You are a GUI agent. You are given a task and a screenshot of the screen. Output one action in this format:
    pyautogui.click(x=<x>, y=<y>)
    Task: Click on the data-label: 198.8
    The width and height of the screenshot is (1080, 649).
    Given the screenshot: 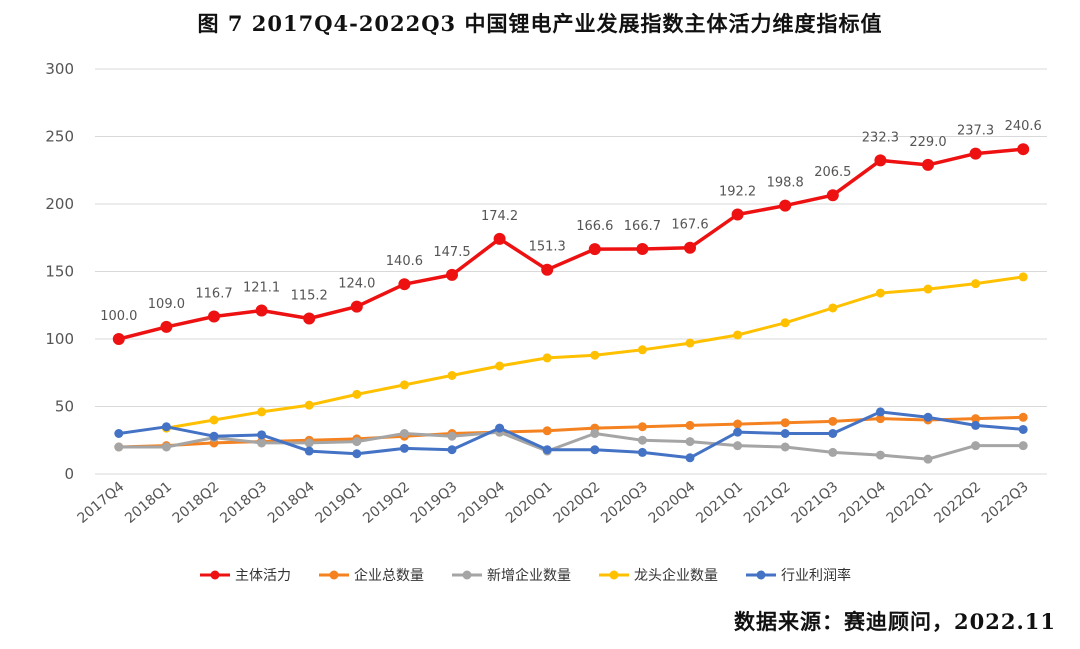 What is the action you would take?
    pyautogui.click(x=785, y=183)
    